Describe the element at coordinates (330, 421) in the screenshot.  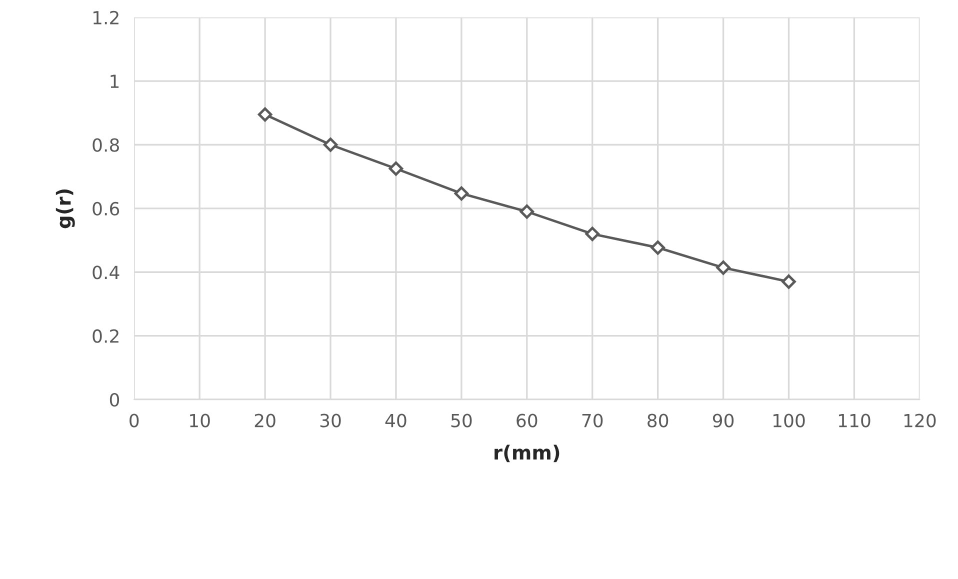
I see `x-tick-label: 30` at that location.